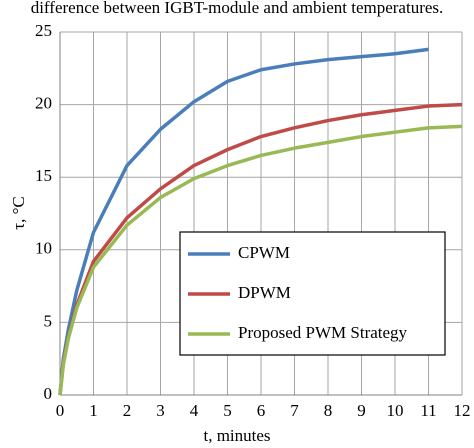  Describe the element at coordinates (328, 410) in the screenshot. I see `x-tick-label: 8` at that location.